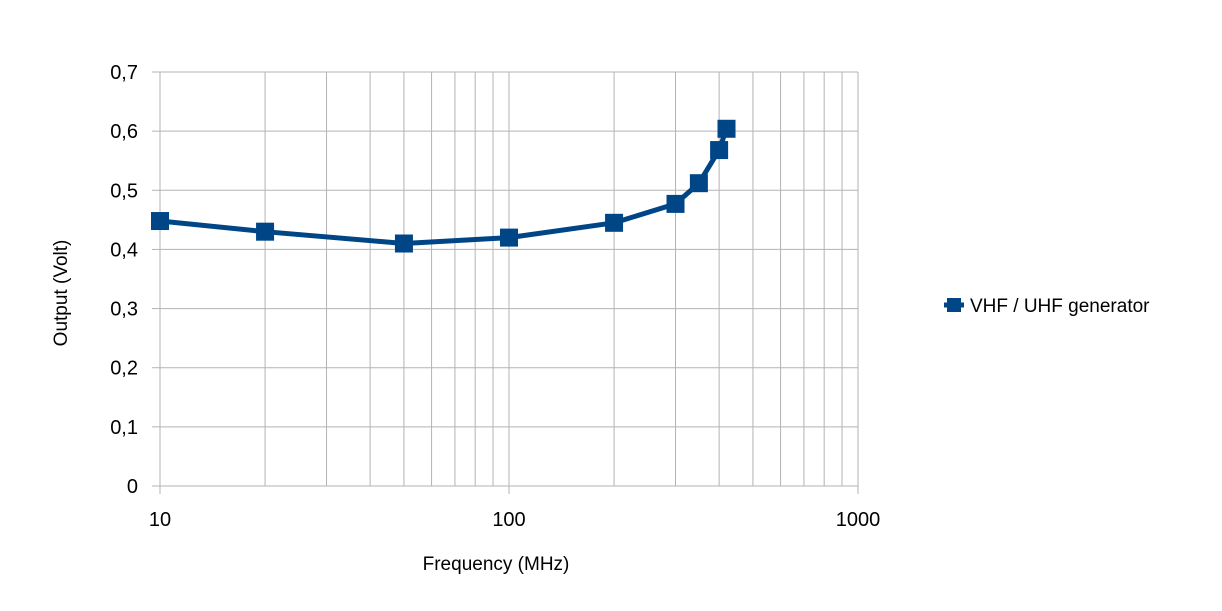 Image resolution: width=1222 pixels, height=611 pixels. Describe the element at coordinates (124, 73) in the screenshot. I see `y-tick-label: 0,7` at that location.